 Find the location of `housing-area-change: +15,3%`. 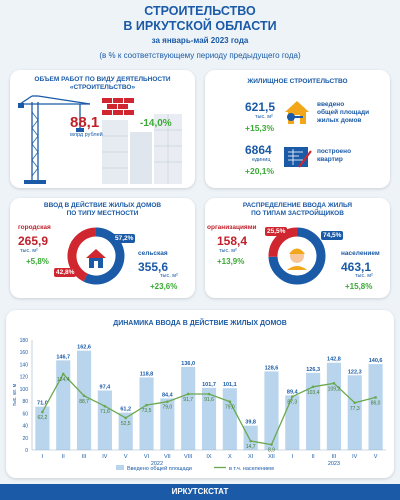

housing-area-change: +15,3% is located at coordinates (260, 128).